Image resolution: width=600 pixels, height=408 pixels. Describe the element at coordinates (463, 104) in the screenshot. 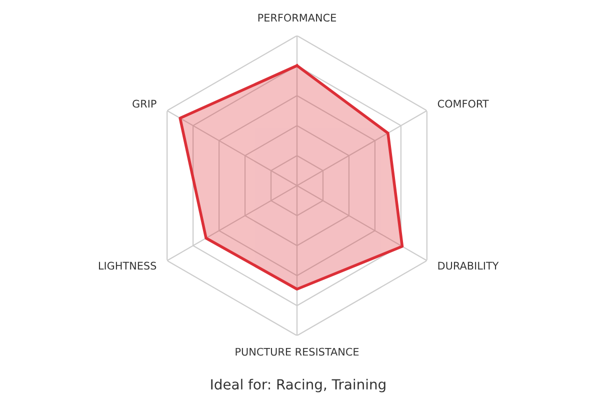

I see `spoke-label: COMFORT` at that location.